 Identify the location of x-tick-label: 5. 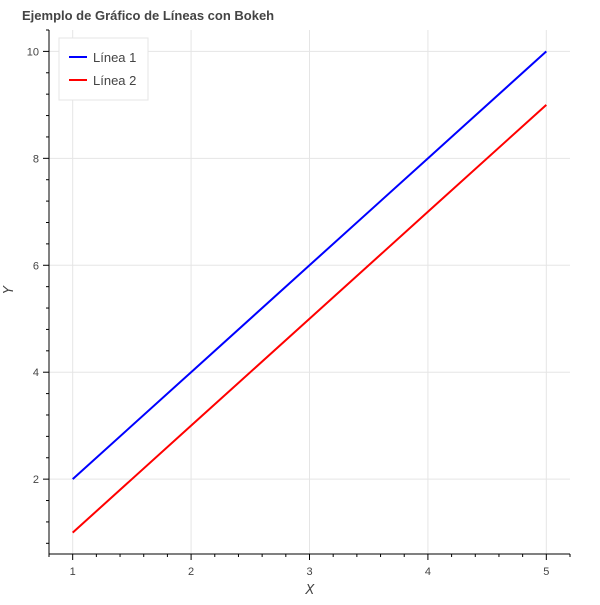
(546, 572).